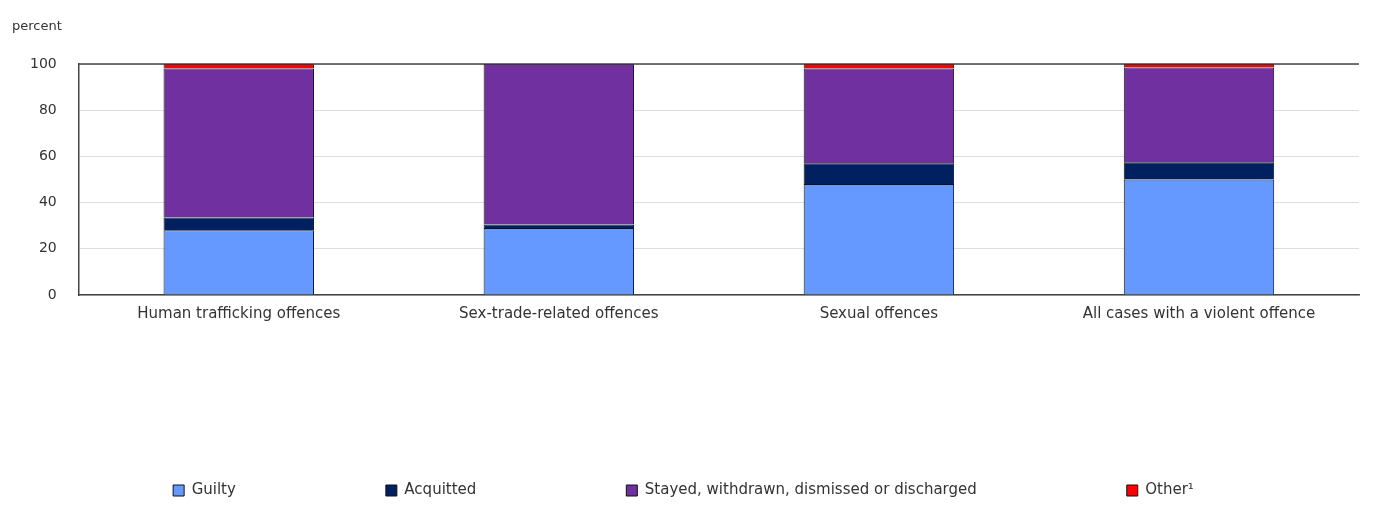 This screenshot has width=1381, height=516. Describe the element at coordinates (47, 247) in the screenshot. I see `y-tick-label: 20` at that location.